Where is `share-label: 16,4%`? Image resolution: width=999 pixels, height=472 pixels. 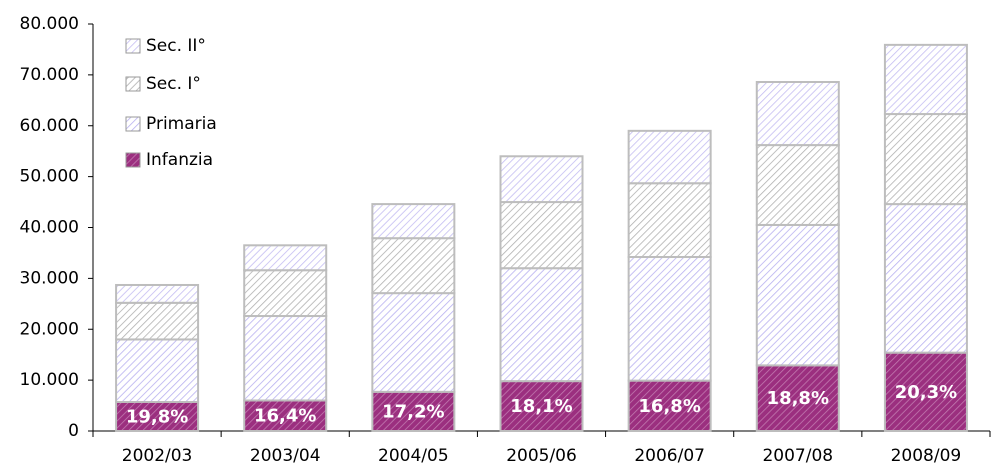 share-label: 16,4% is located at coordinates (285, 416).